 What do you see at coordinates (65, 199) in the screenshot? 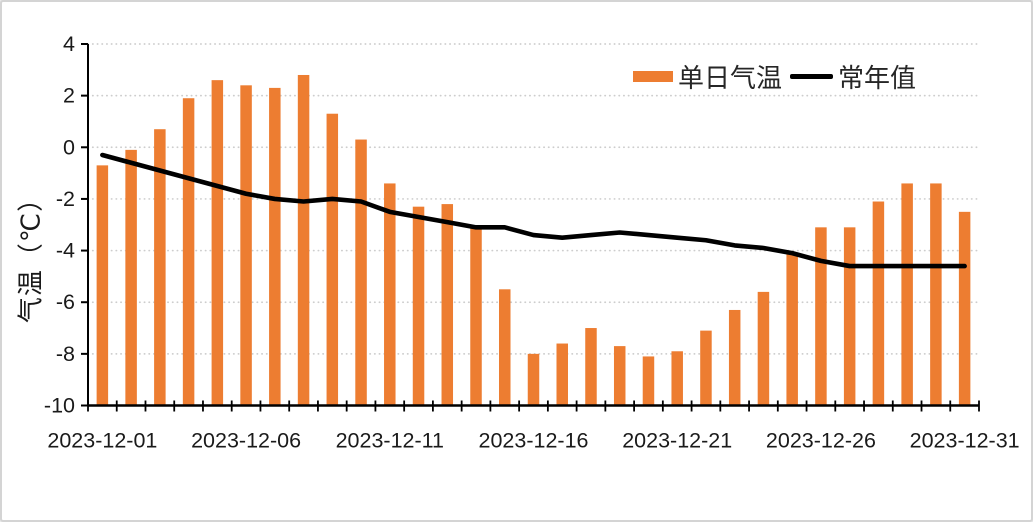
I see `y-tick-label: -2` at bounding box center [65, 199].